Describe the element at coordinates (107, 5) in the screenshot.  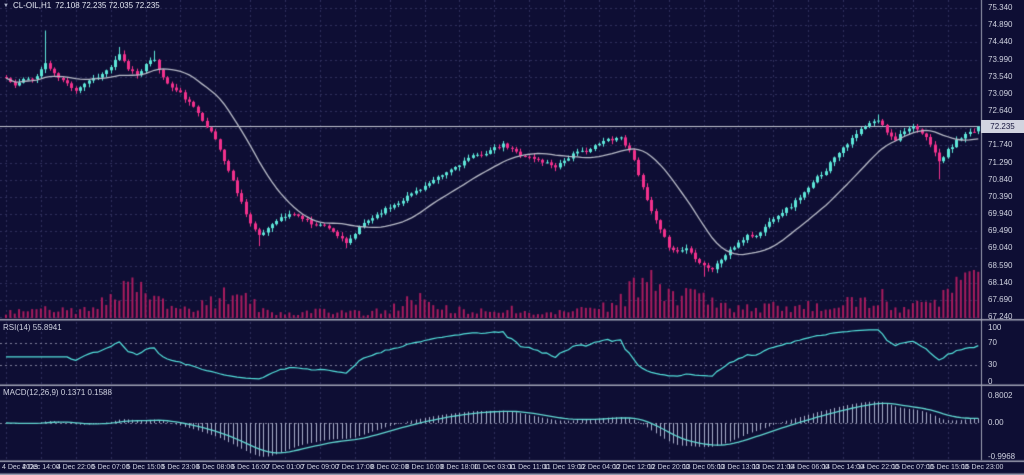
I see `ohlc-values: 72.108 72.235 72.035 72.235` at that location.